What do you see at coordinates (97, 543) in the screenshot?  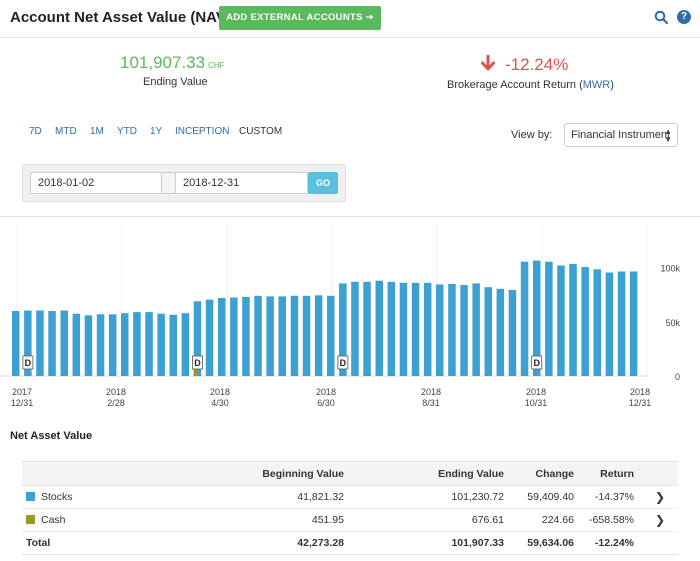 I see `total-label: Total` at bounding box center [97, 543].